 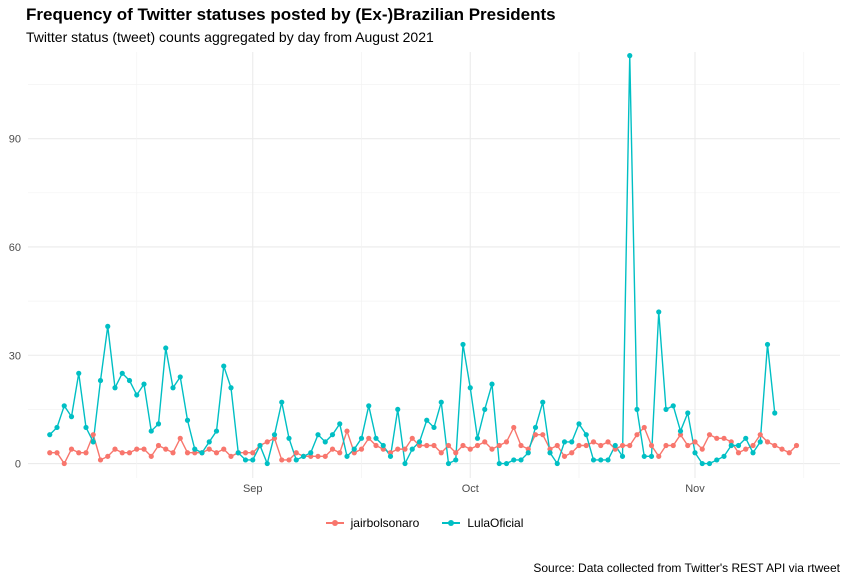 What do you see at coordinates (18, 465) in the screenshot?
I see `y-tick-label: 0` at bounding box center [18, 465].